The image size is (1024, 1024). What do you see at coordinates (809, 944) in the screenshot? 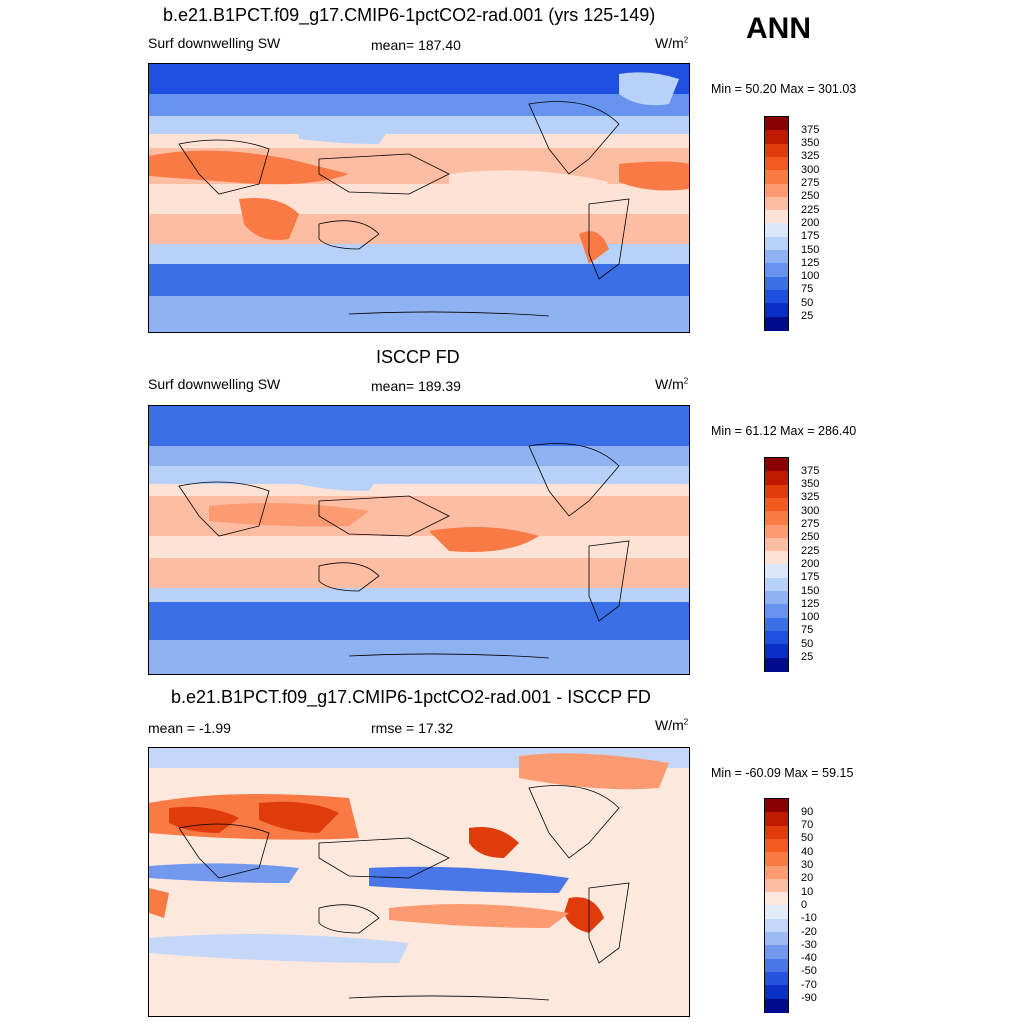
I see `colorbar-tick-label: -30` at bounding box center [809, 944].